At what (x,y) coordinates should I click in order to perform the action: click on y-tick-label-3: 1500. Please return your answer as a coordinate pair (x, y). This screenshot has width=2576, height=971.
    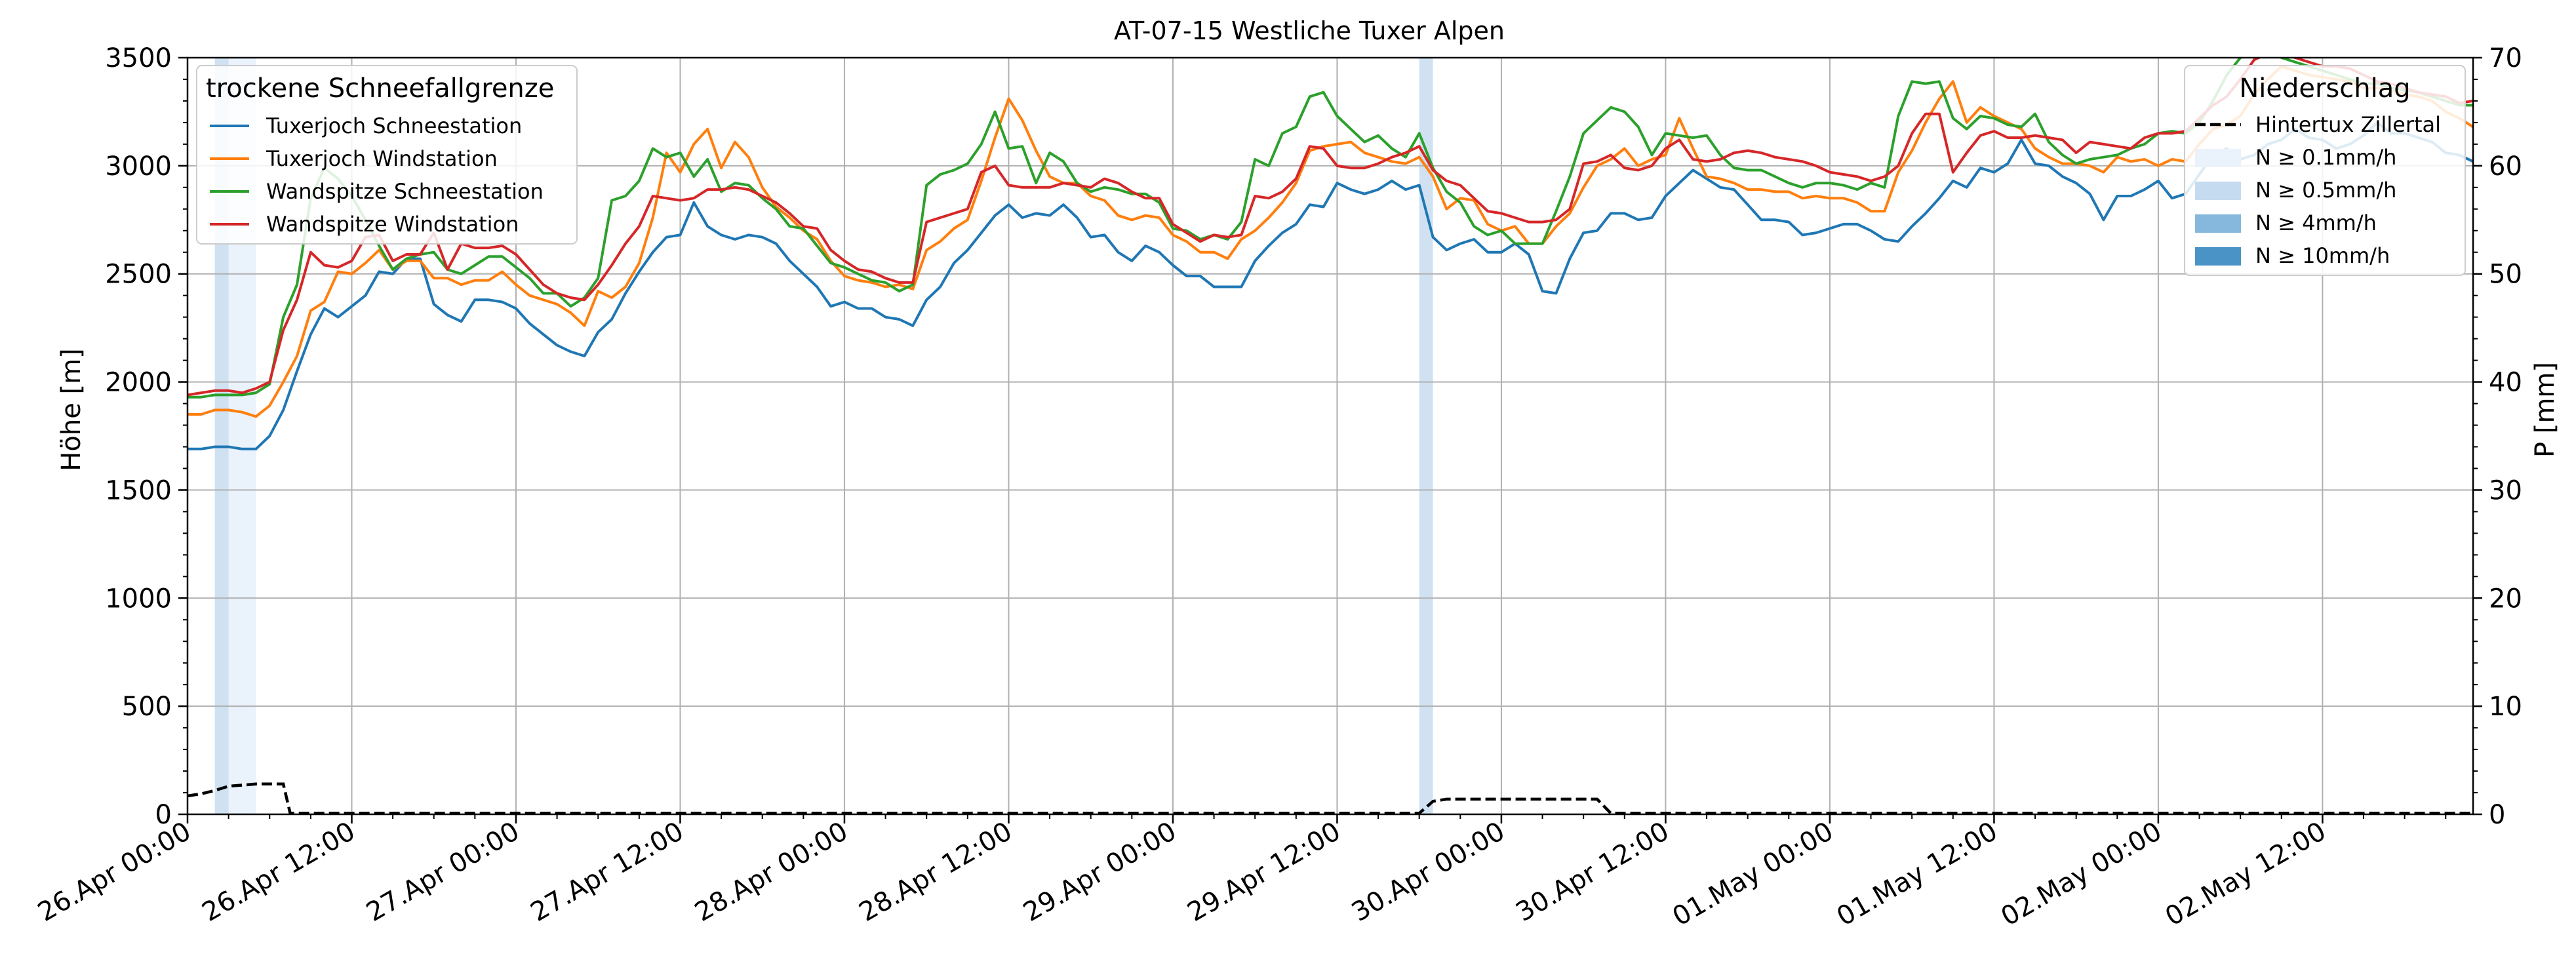
    Looking at the image, I should click on (138, 490).